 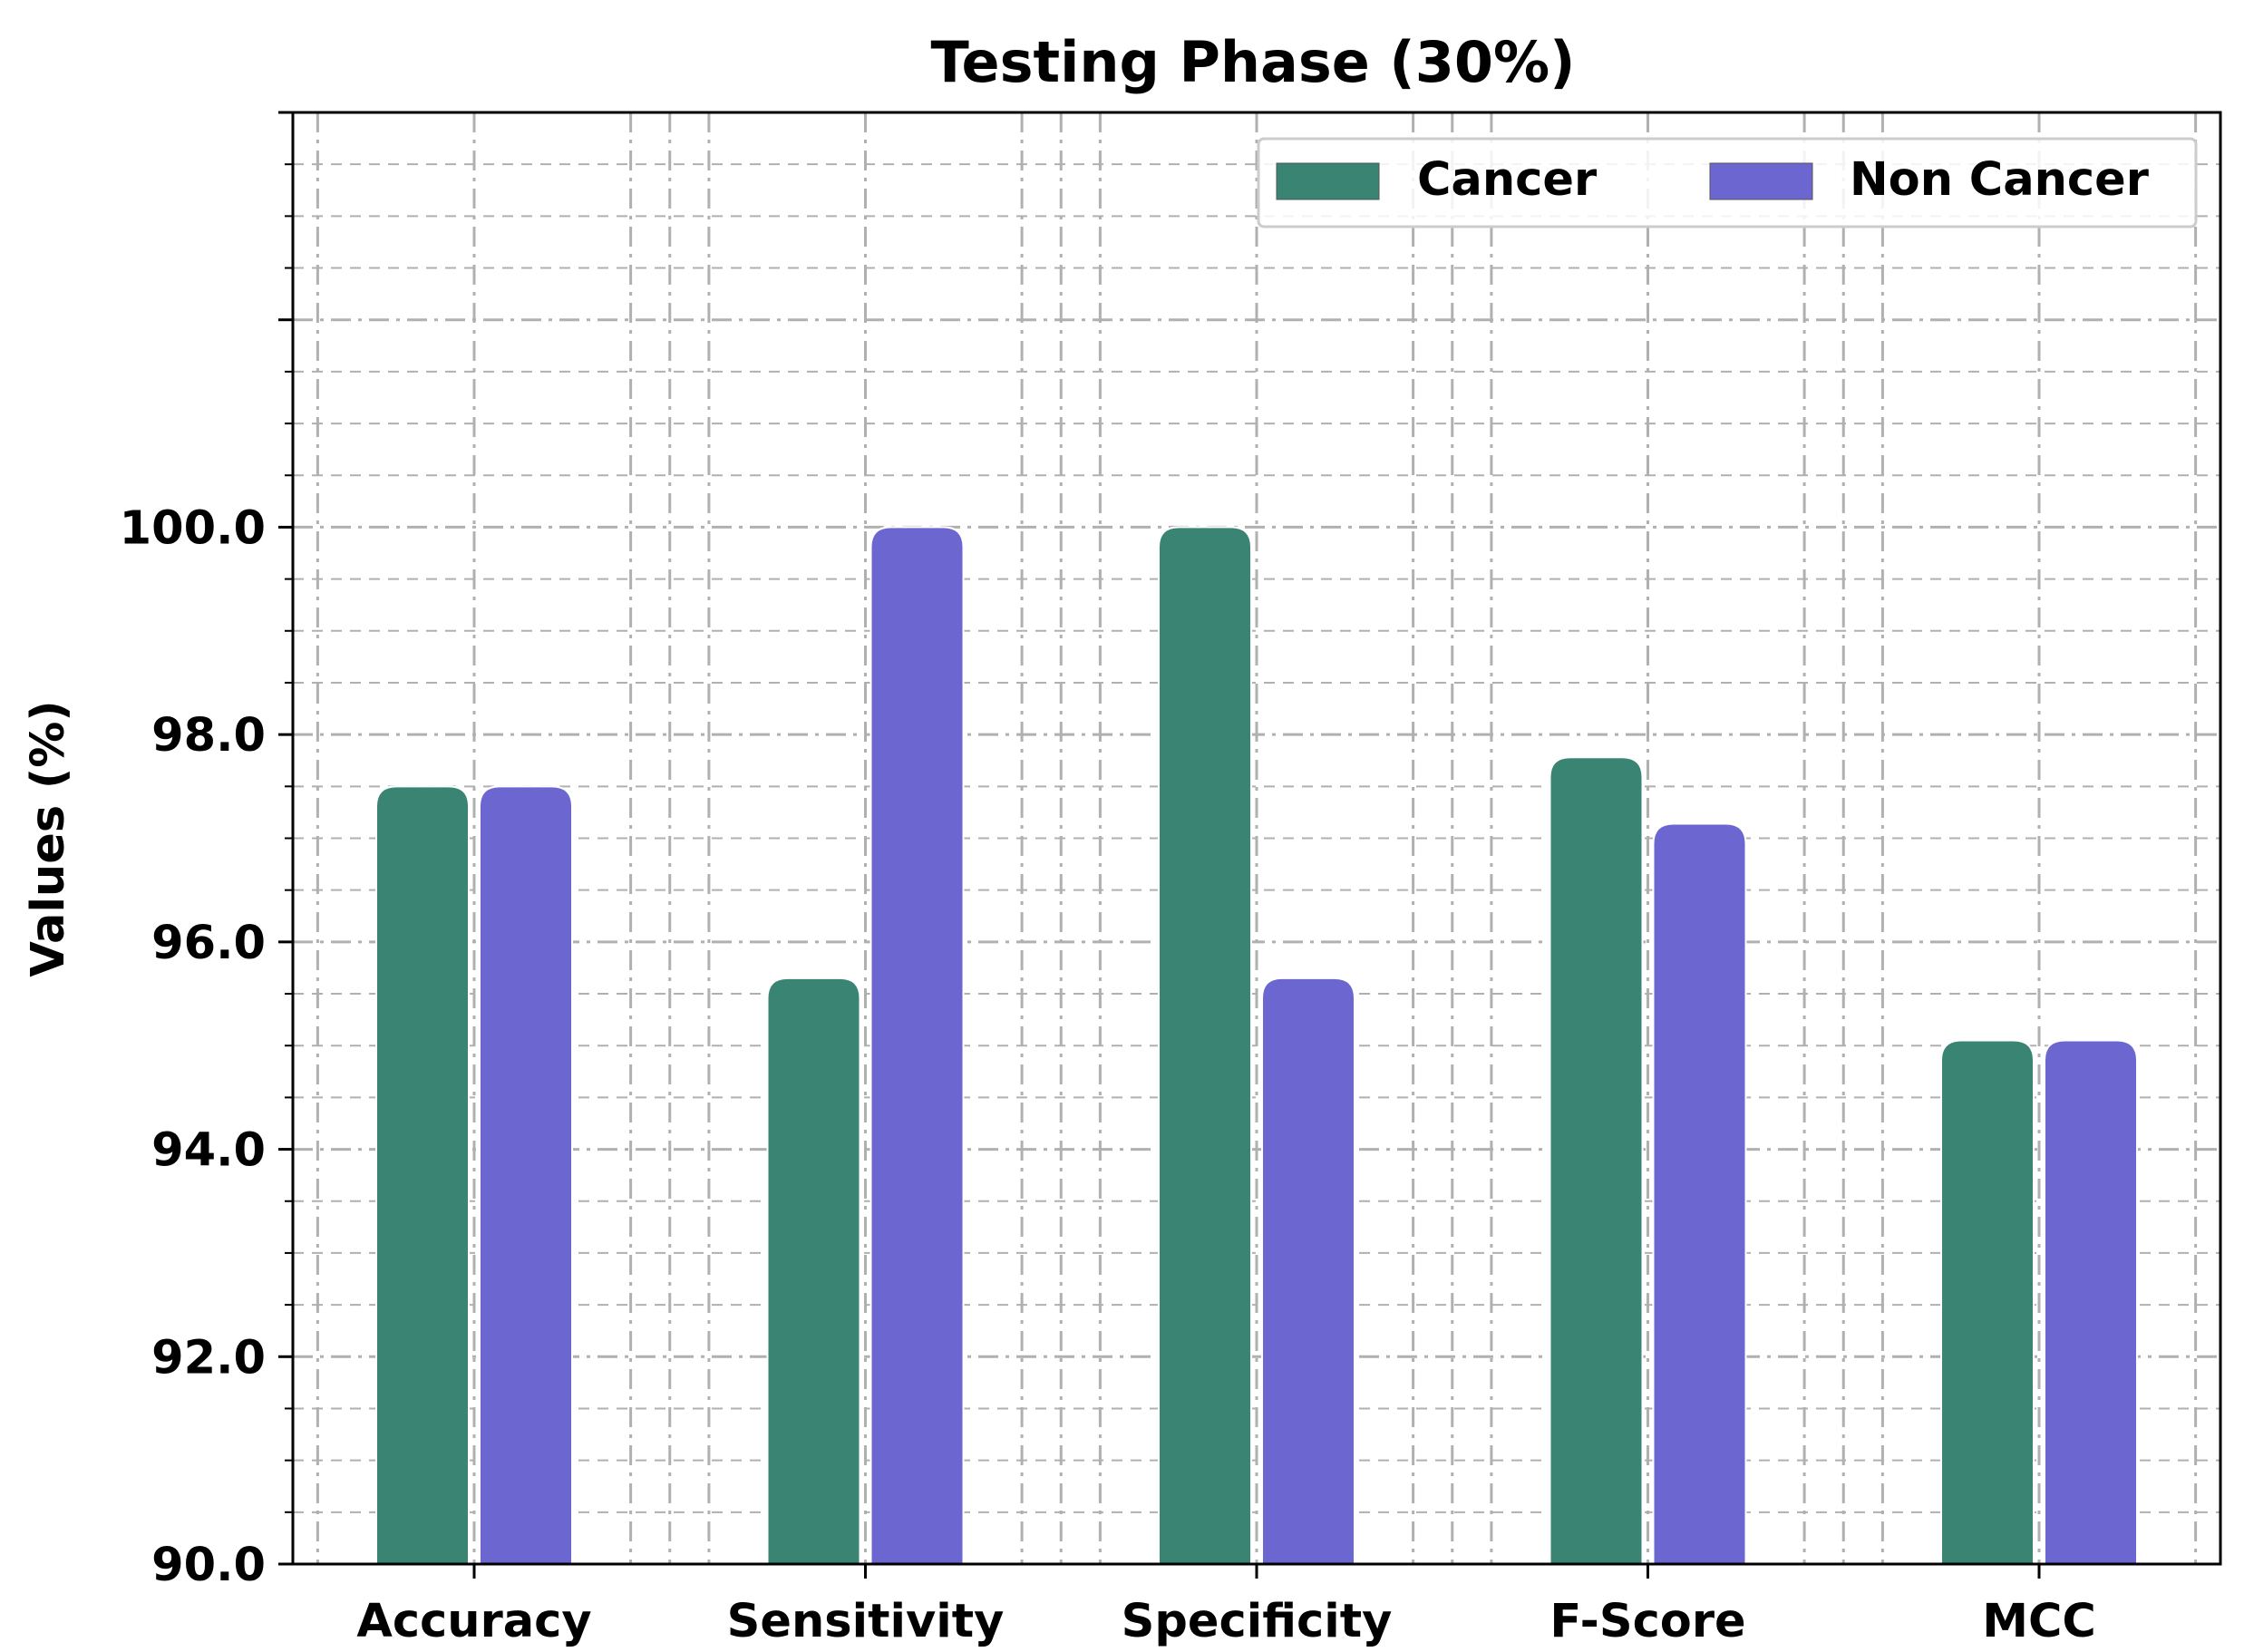 What do you see at coordinates (1252, 62) in the screenshot?
I see `chart-title: Testing Phase (30%)` at bounding box center [1252, 62].